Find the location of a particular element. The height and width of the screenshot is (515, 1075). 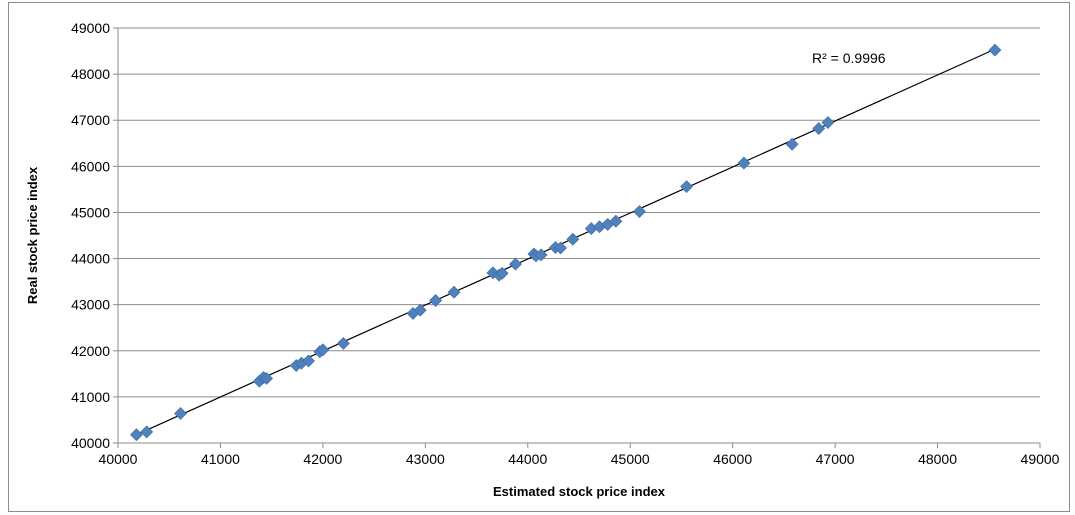

x-tick-label: 40000 is located at coordinates (118, 459).